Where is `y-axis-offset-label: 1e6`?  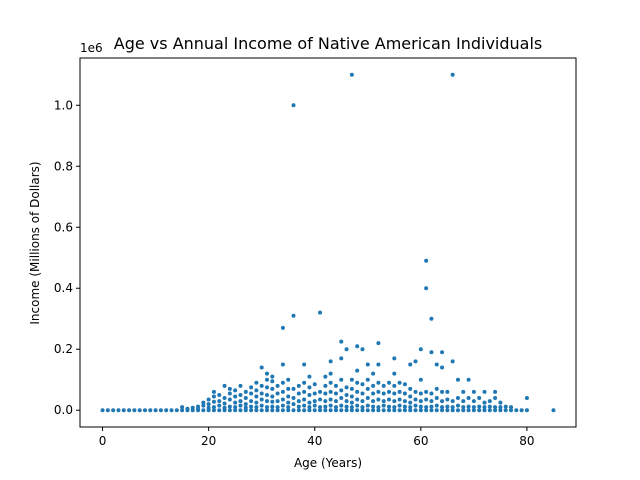 y-axis-offset-label: 1e6 is located at coordinates (91, 48).